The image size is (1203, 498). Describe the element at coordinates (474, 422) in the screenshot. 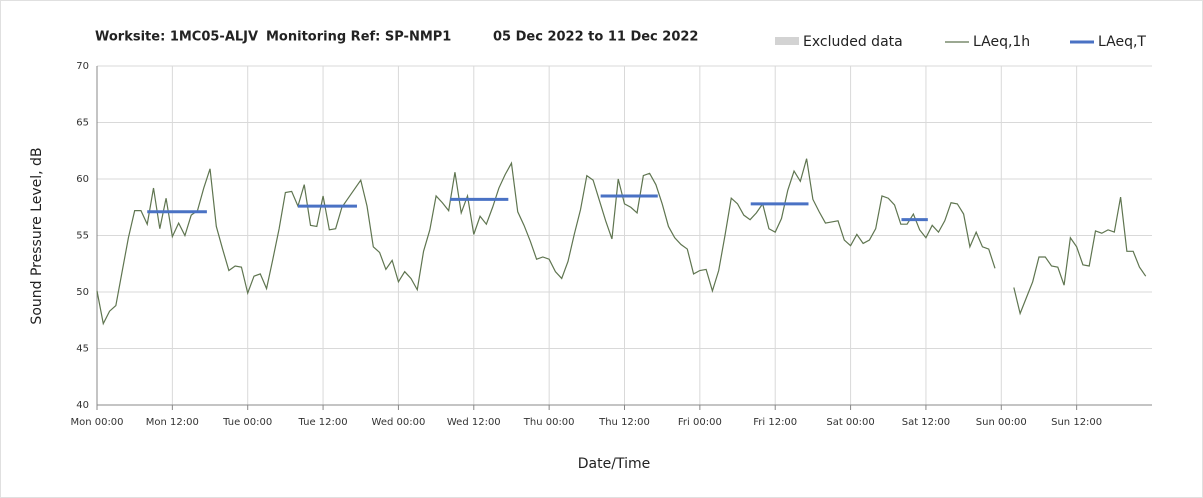

I see `x-tick-label: Wed 12:00` at that location.